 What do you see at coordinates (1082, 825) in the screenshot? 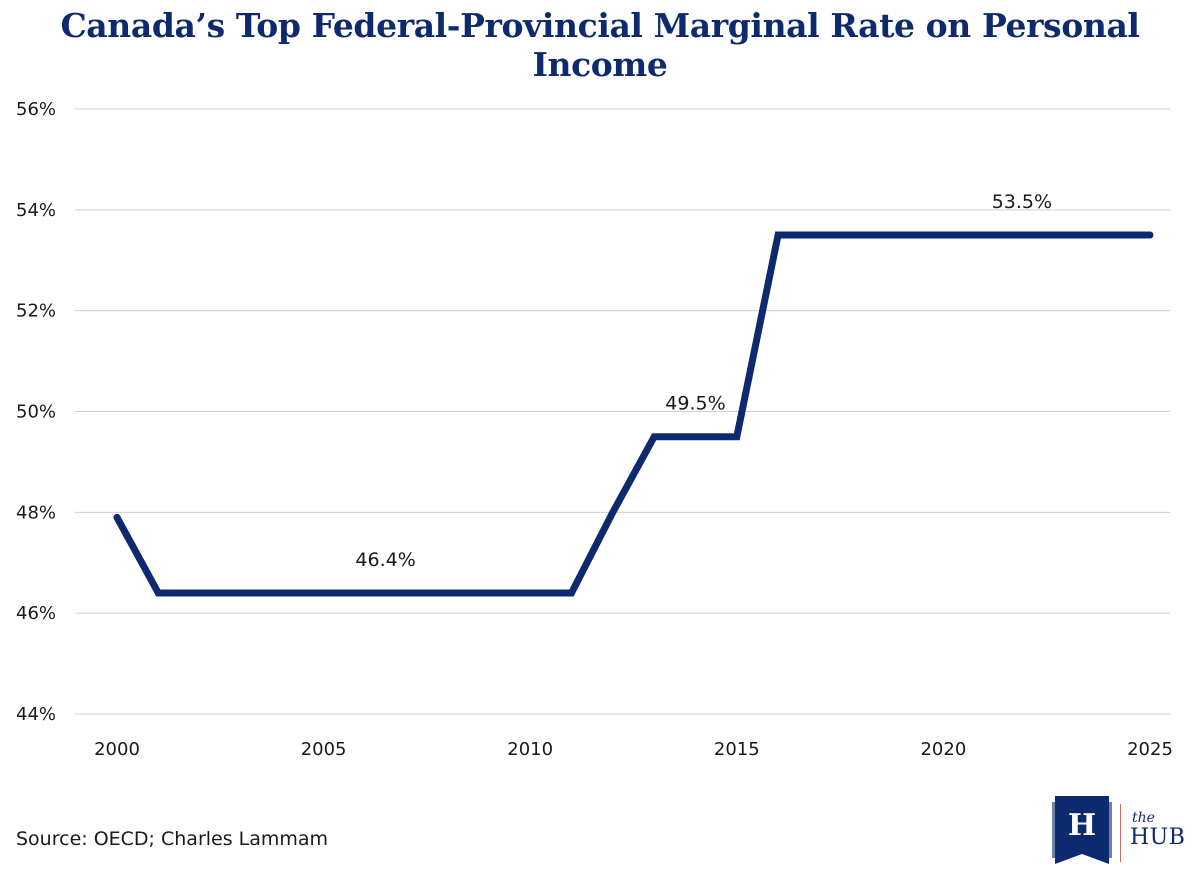
I see `logo-letter: H` at bounding box center [1082, 825].